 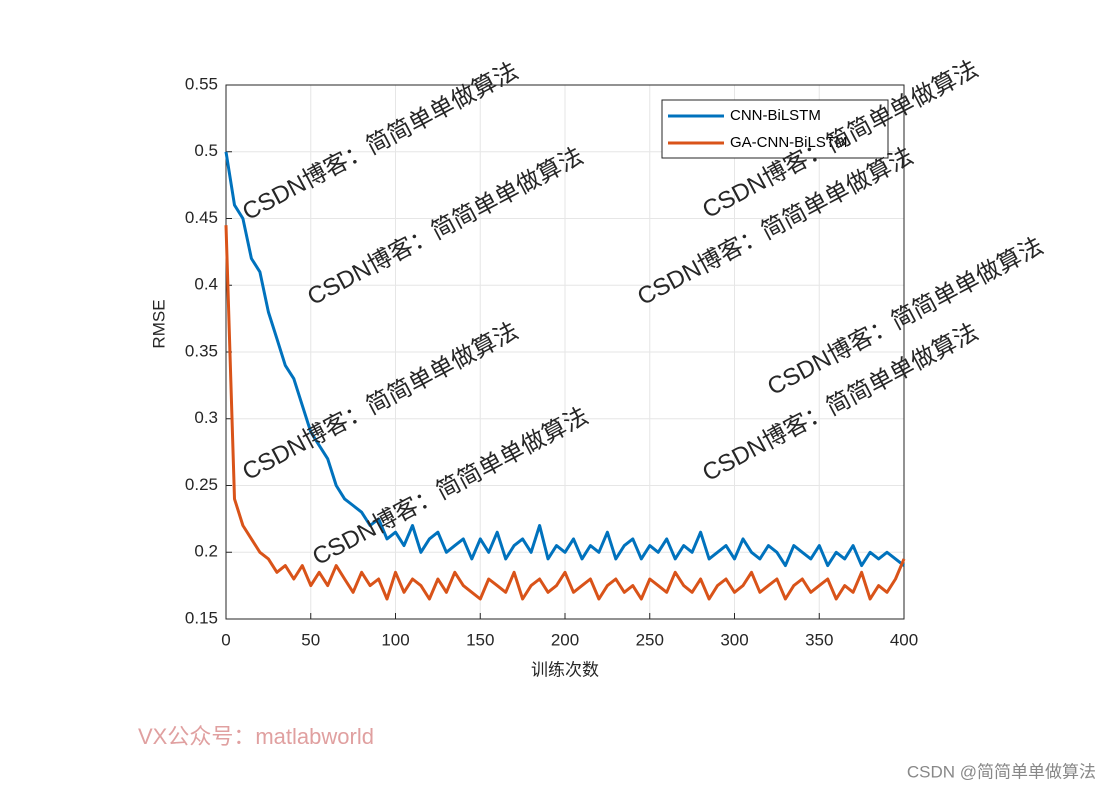 What do you see at coordinates (225, 639) in the screenshot?
I see `x-tick-label: 0` at bounding box center [225, 639].